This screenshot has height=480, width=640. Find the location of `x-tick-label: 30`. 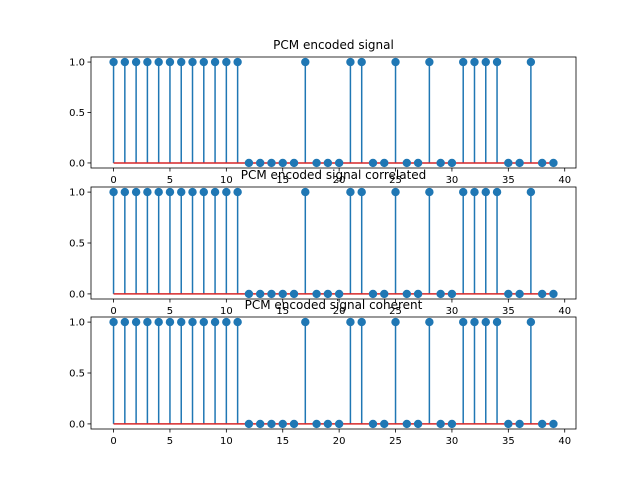

x-tick-label: 30 is located at coordinates (452, 180).